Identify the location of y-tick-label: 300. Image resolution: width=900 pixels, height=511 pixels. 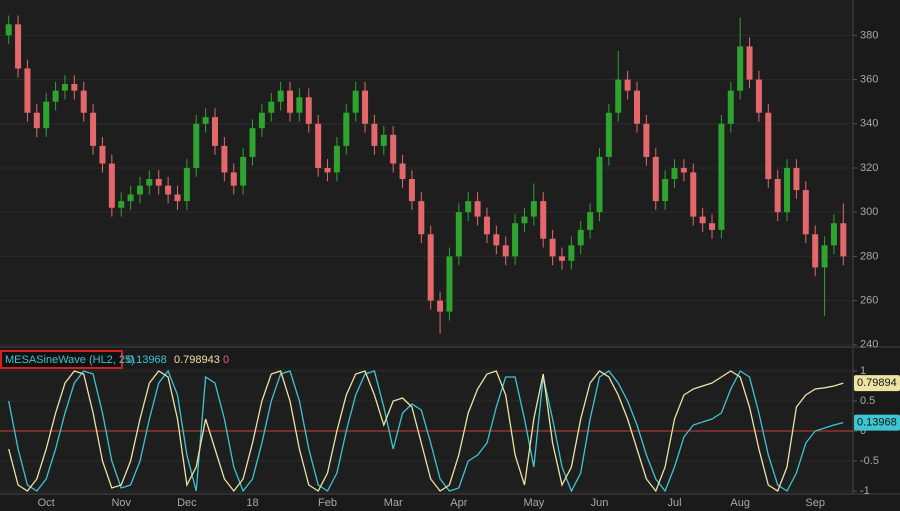
(869, 212).